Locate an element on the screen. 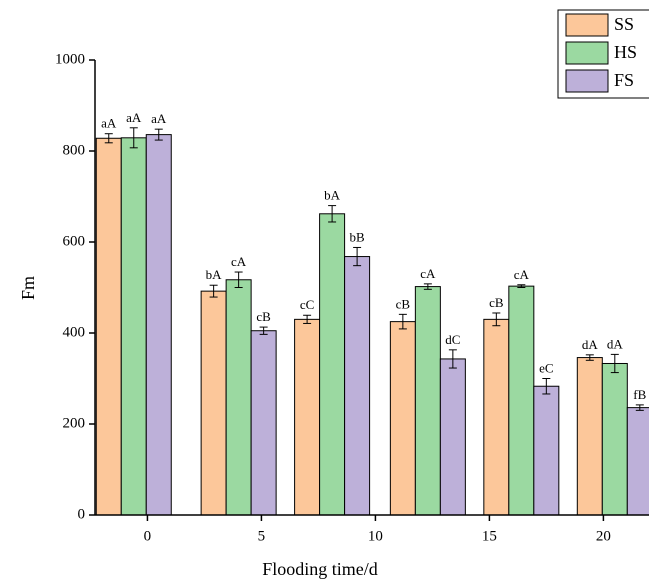 This screenshot has height=584, width=649. y-tick-label: 200 is located at coordinates (74, 423).